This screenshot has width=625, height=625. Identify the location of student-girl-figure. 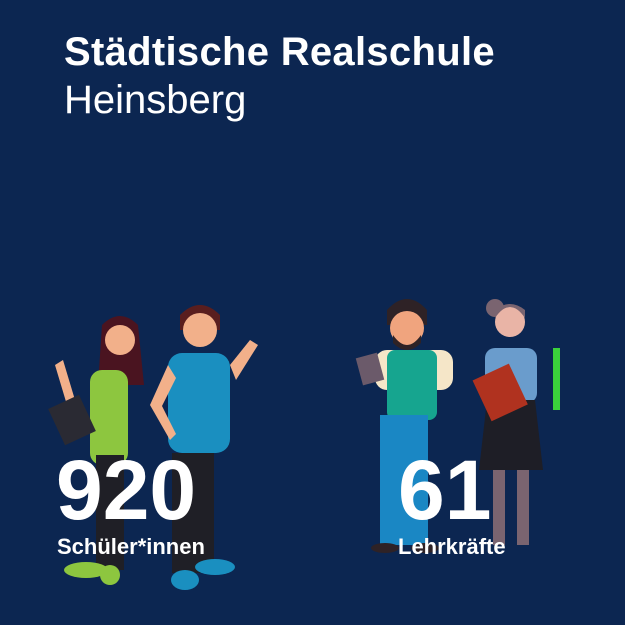
(96, 450).